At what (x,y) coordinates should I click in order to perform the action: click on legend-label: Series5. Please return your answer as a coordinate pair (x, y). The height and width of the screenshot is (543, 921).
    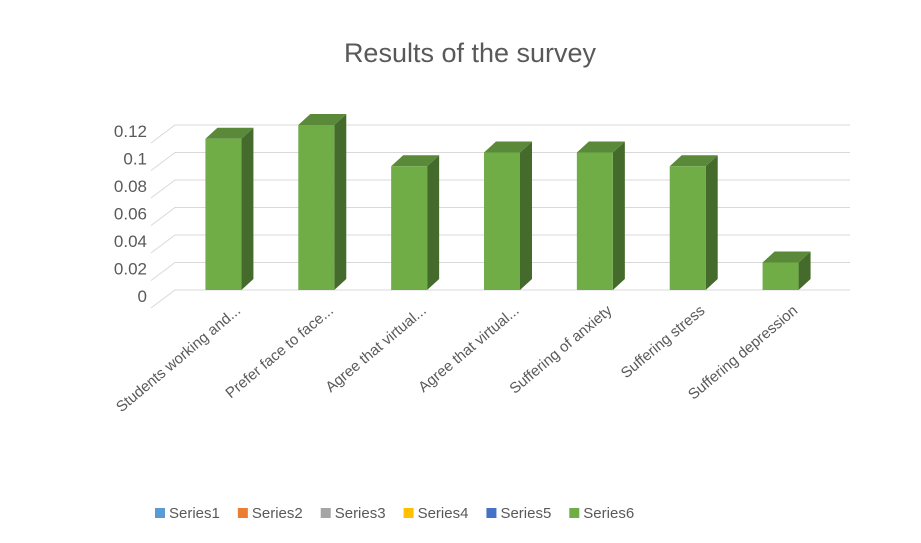
    Looking at the image, I should click on (525, 513).